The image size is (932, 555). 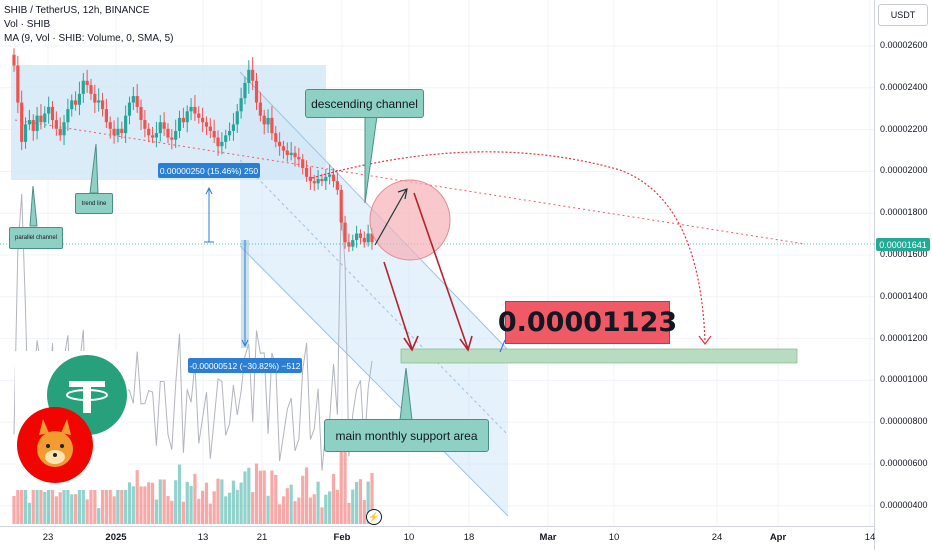 I want to click on logo-badge, so click(x=71, y=420).